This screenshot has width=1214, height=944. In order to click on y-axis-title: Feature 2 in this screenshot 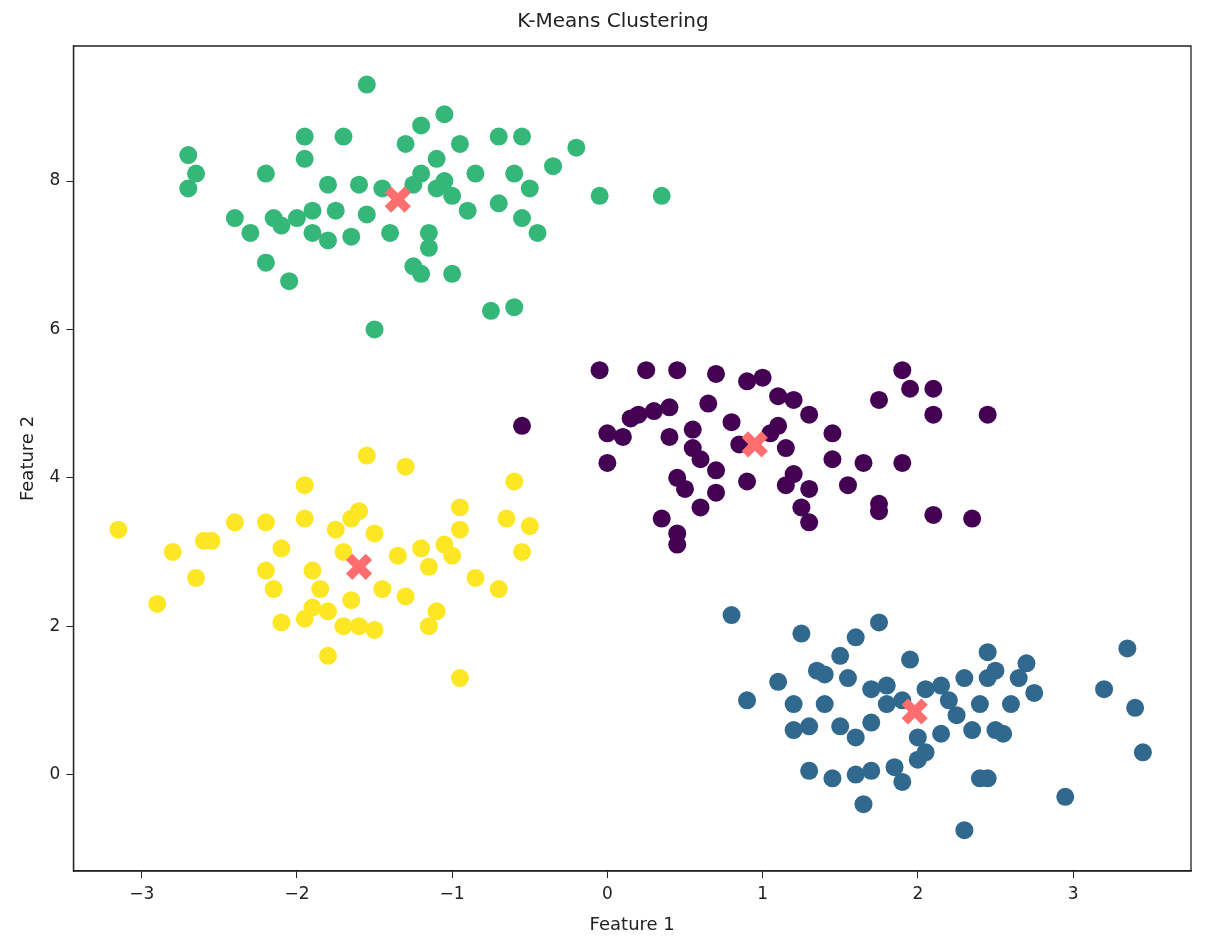, I will do `click(27, 458)`.